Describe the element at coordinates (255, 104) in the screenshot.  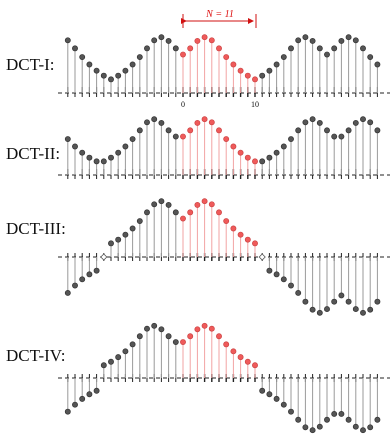
I see `tick-label-end: 10` at that location.